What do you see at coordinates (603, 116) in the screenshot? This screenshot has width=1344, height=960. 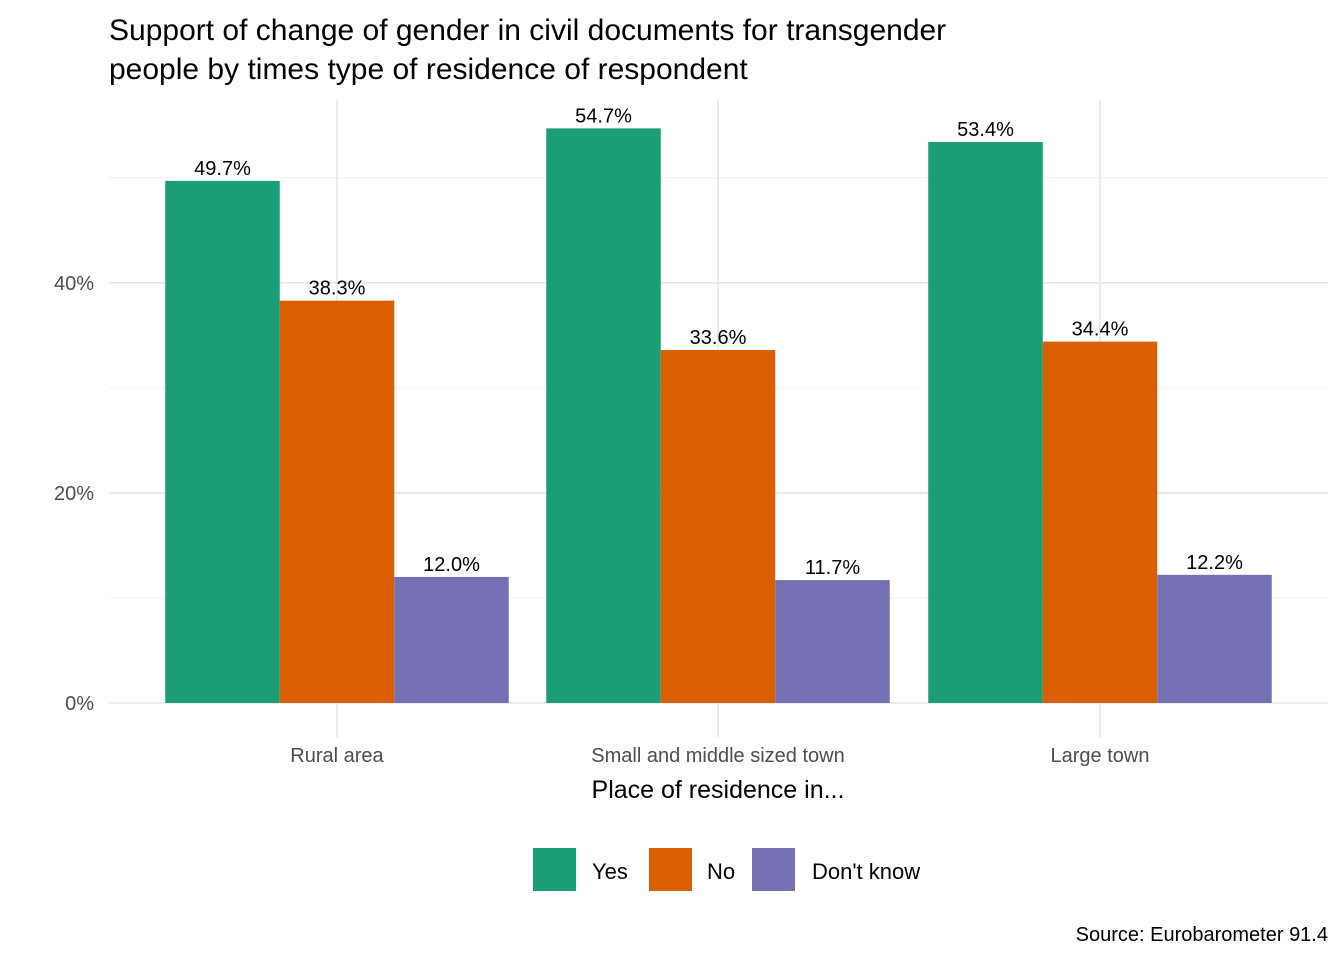 I see `bar-value-label: 54.7%` at bounding box center [603, 116].